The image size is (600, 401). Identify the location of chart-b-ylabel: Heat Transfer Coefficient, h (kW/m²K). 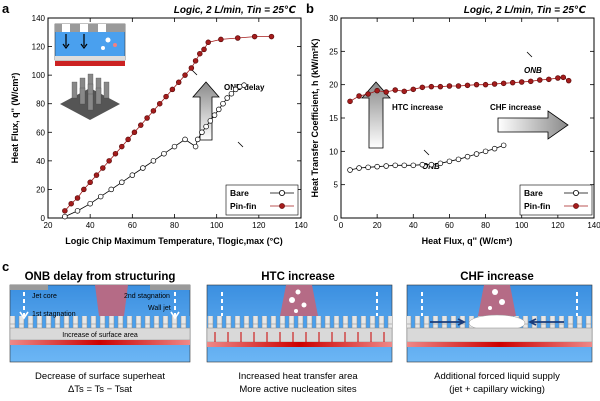
(315, 117).